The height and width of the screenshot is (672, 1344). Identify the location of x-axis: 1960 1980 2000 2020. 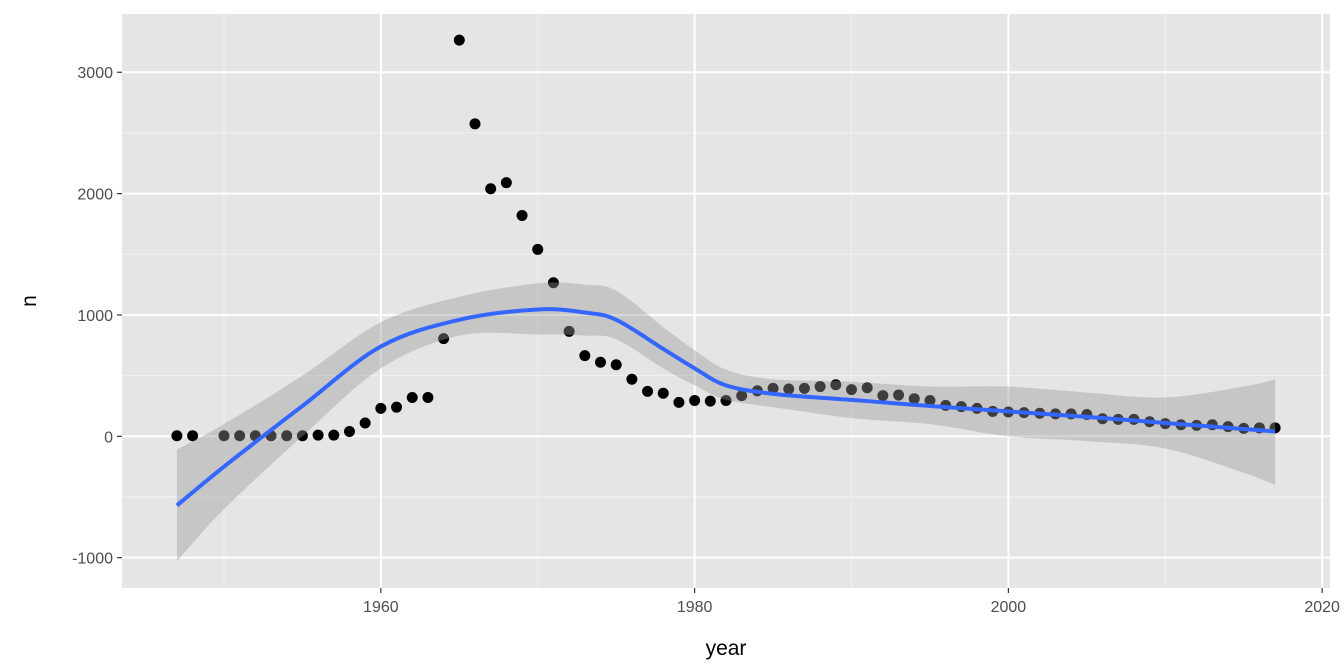
(851, 602).